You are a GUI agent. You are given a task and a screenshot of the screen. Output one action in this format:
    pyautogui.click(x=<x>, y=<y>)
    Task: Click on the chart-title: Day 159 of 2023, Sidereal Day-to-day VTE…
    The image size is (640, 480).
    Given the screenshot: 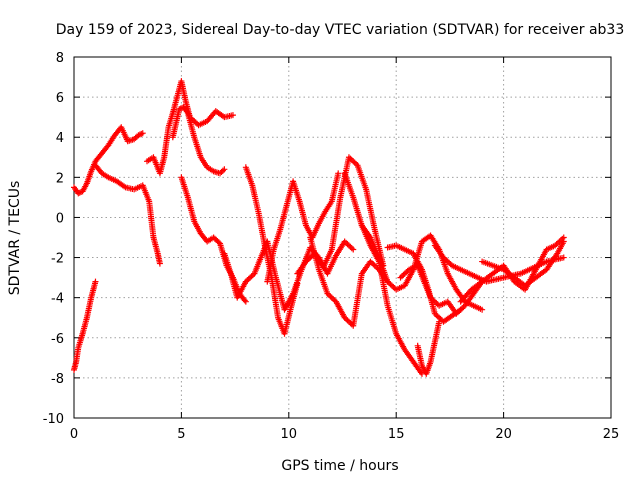 What is the action you would take?
    pyautogui.click(x=340, y=30)
    